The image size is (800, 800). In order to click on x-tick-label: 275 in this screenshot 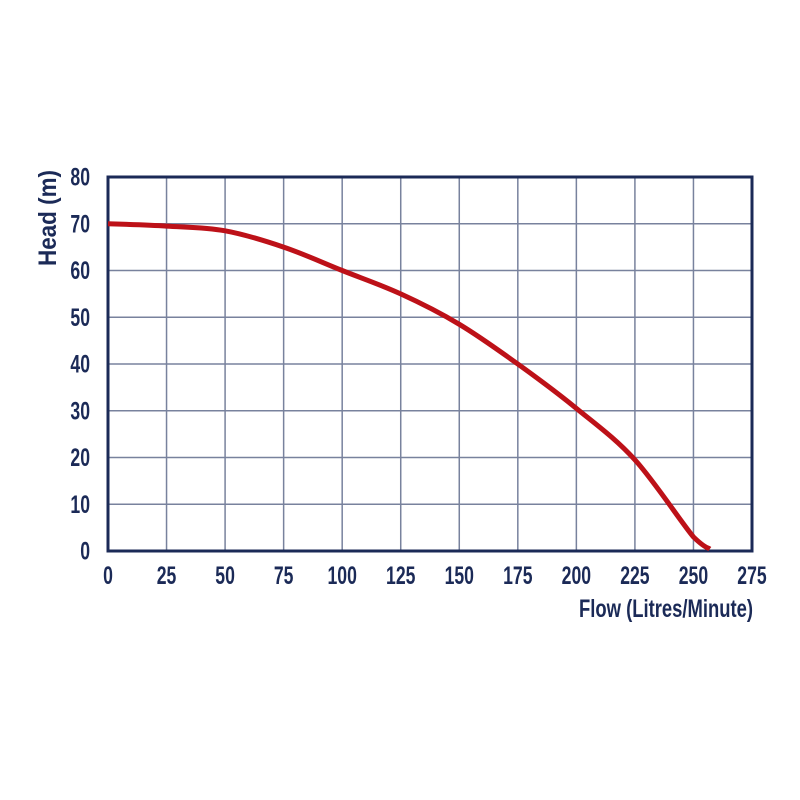, I will do `click(751, 576)`.